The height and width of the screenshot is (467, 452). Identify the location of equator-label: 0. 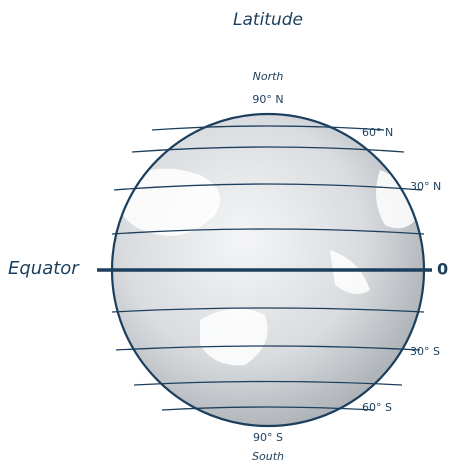
(442, 269).